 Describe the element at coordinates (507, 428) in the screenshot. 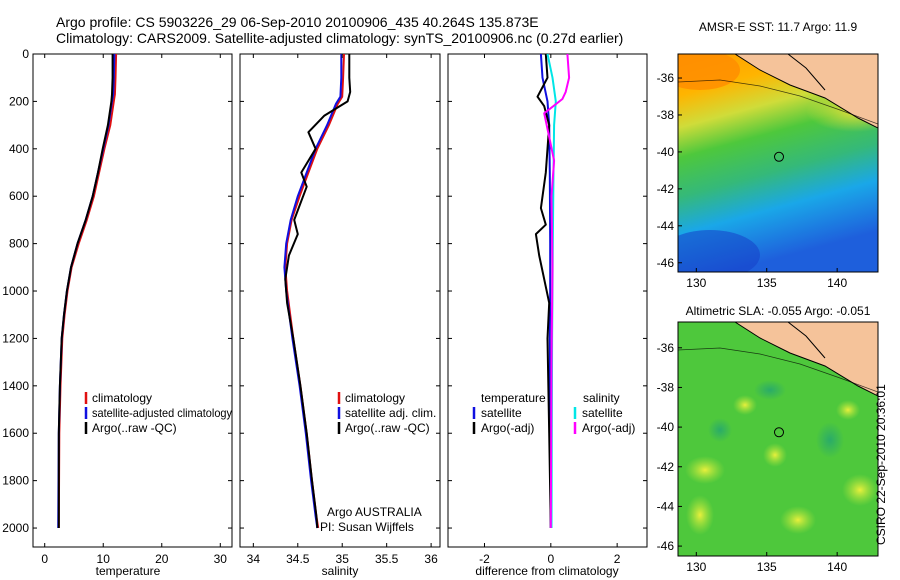

I see `legend-label-temp-argo: Argo(-adj)` at that location.